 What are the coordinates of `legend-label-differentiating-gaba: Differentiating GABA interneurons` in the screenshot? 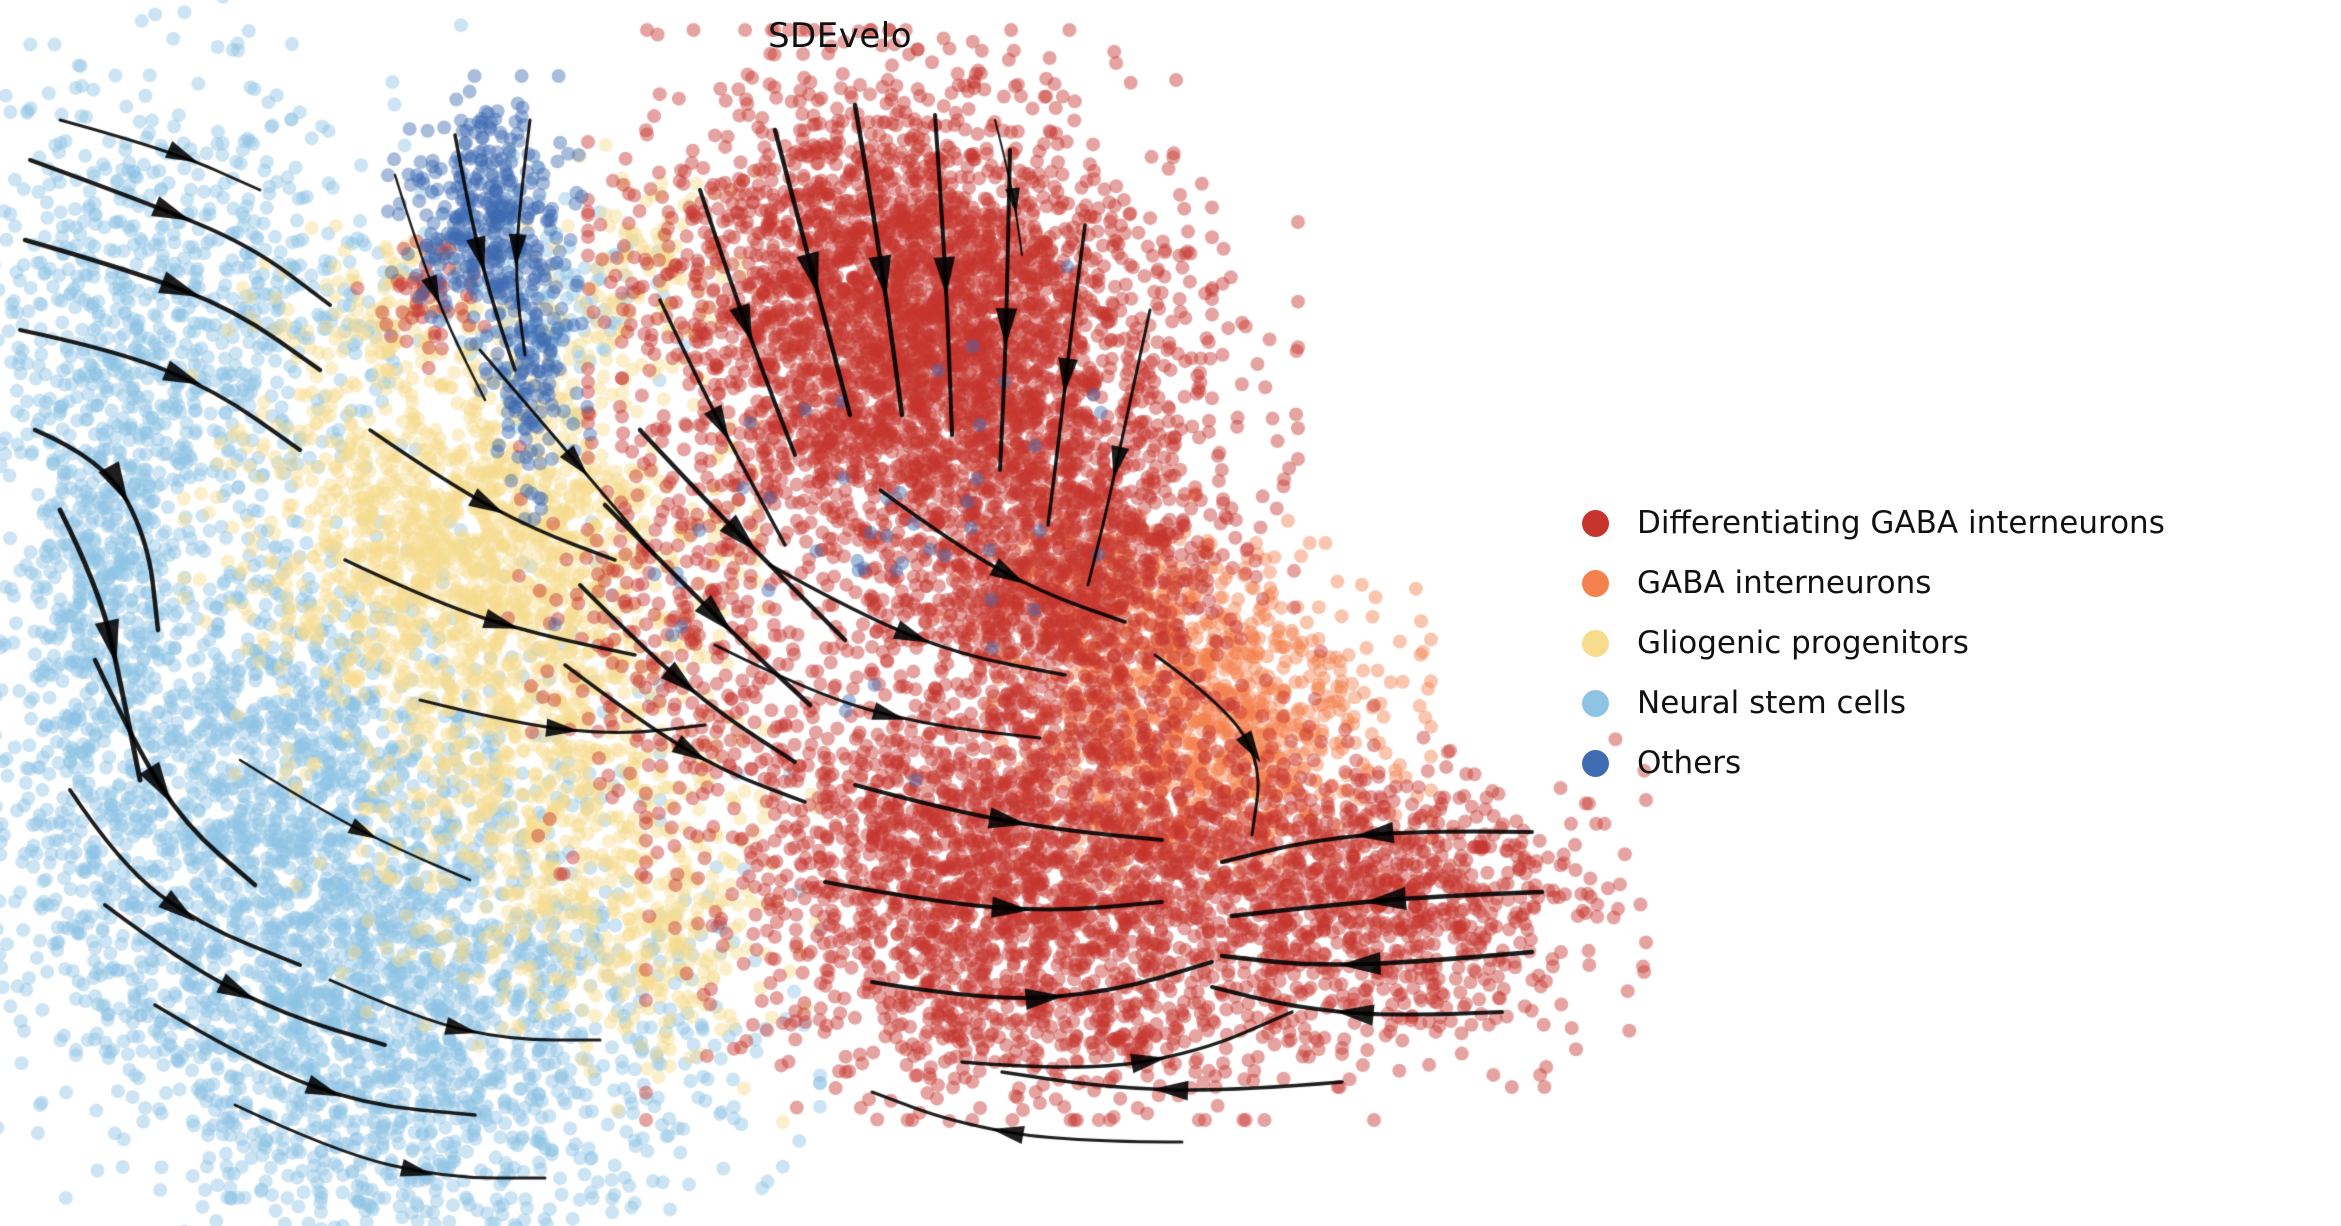 It's located at (1901, 523).